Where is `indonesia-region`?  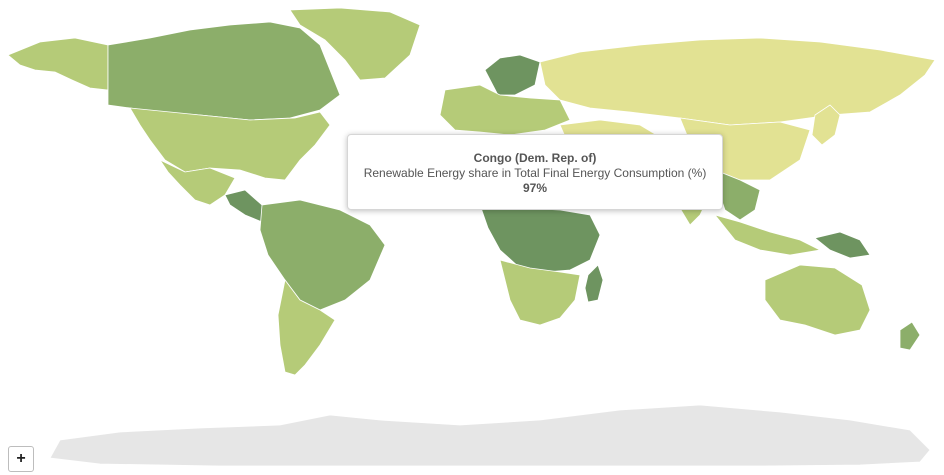 indonesia-region is located at coordinates (767, 235).